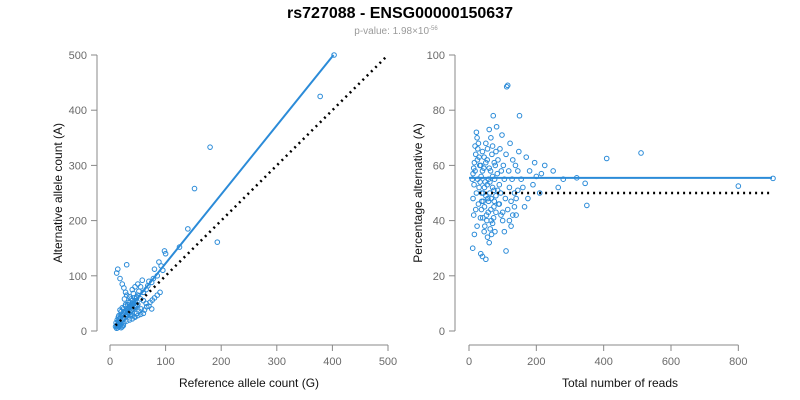  I want to click on right-y-tick-label: 80, so click(439, 111).